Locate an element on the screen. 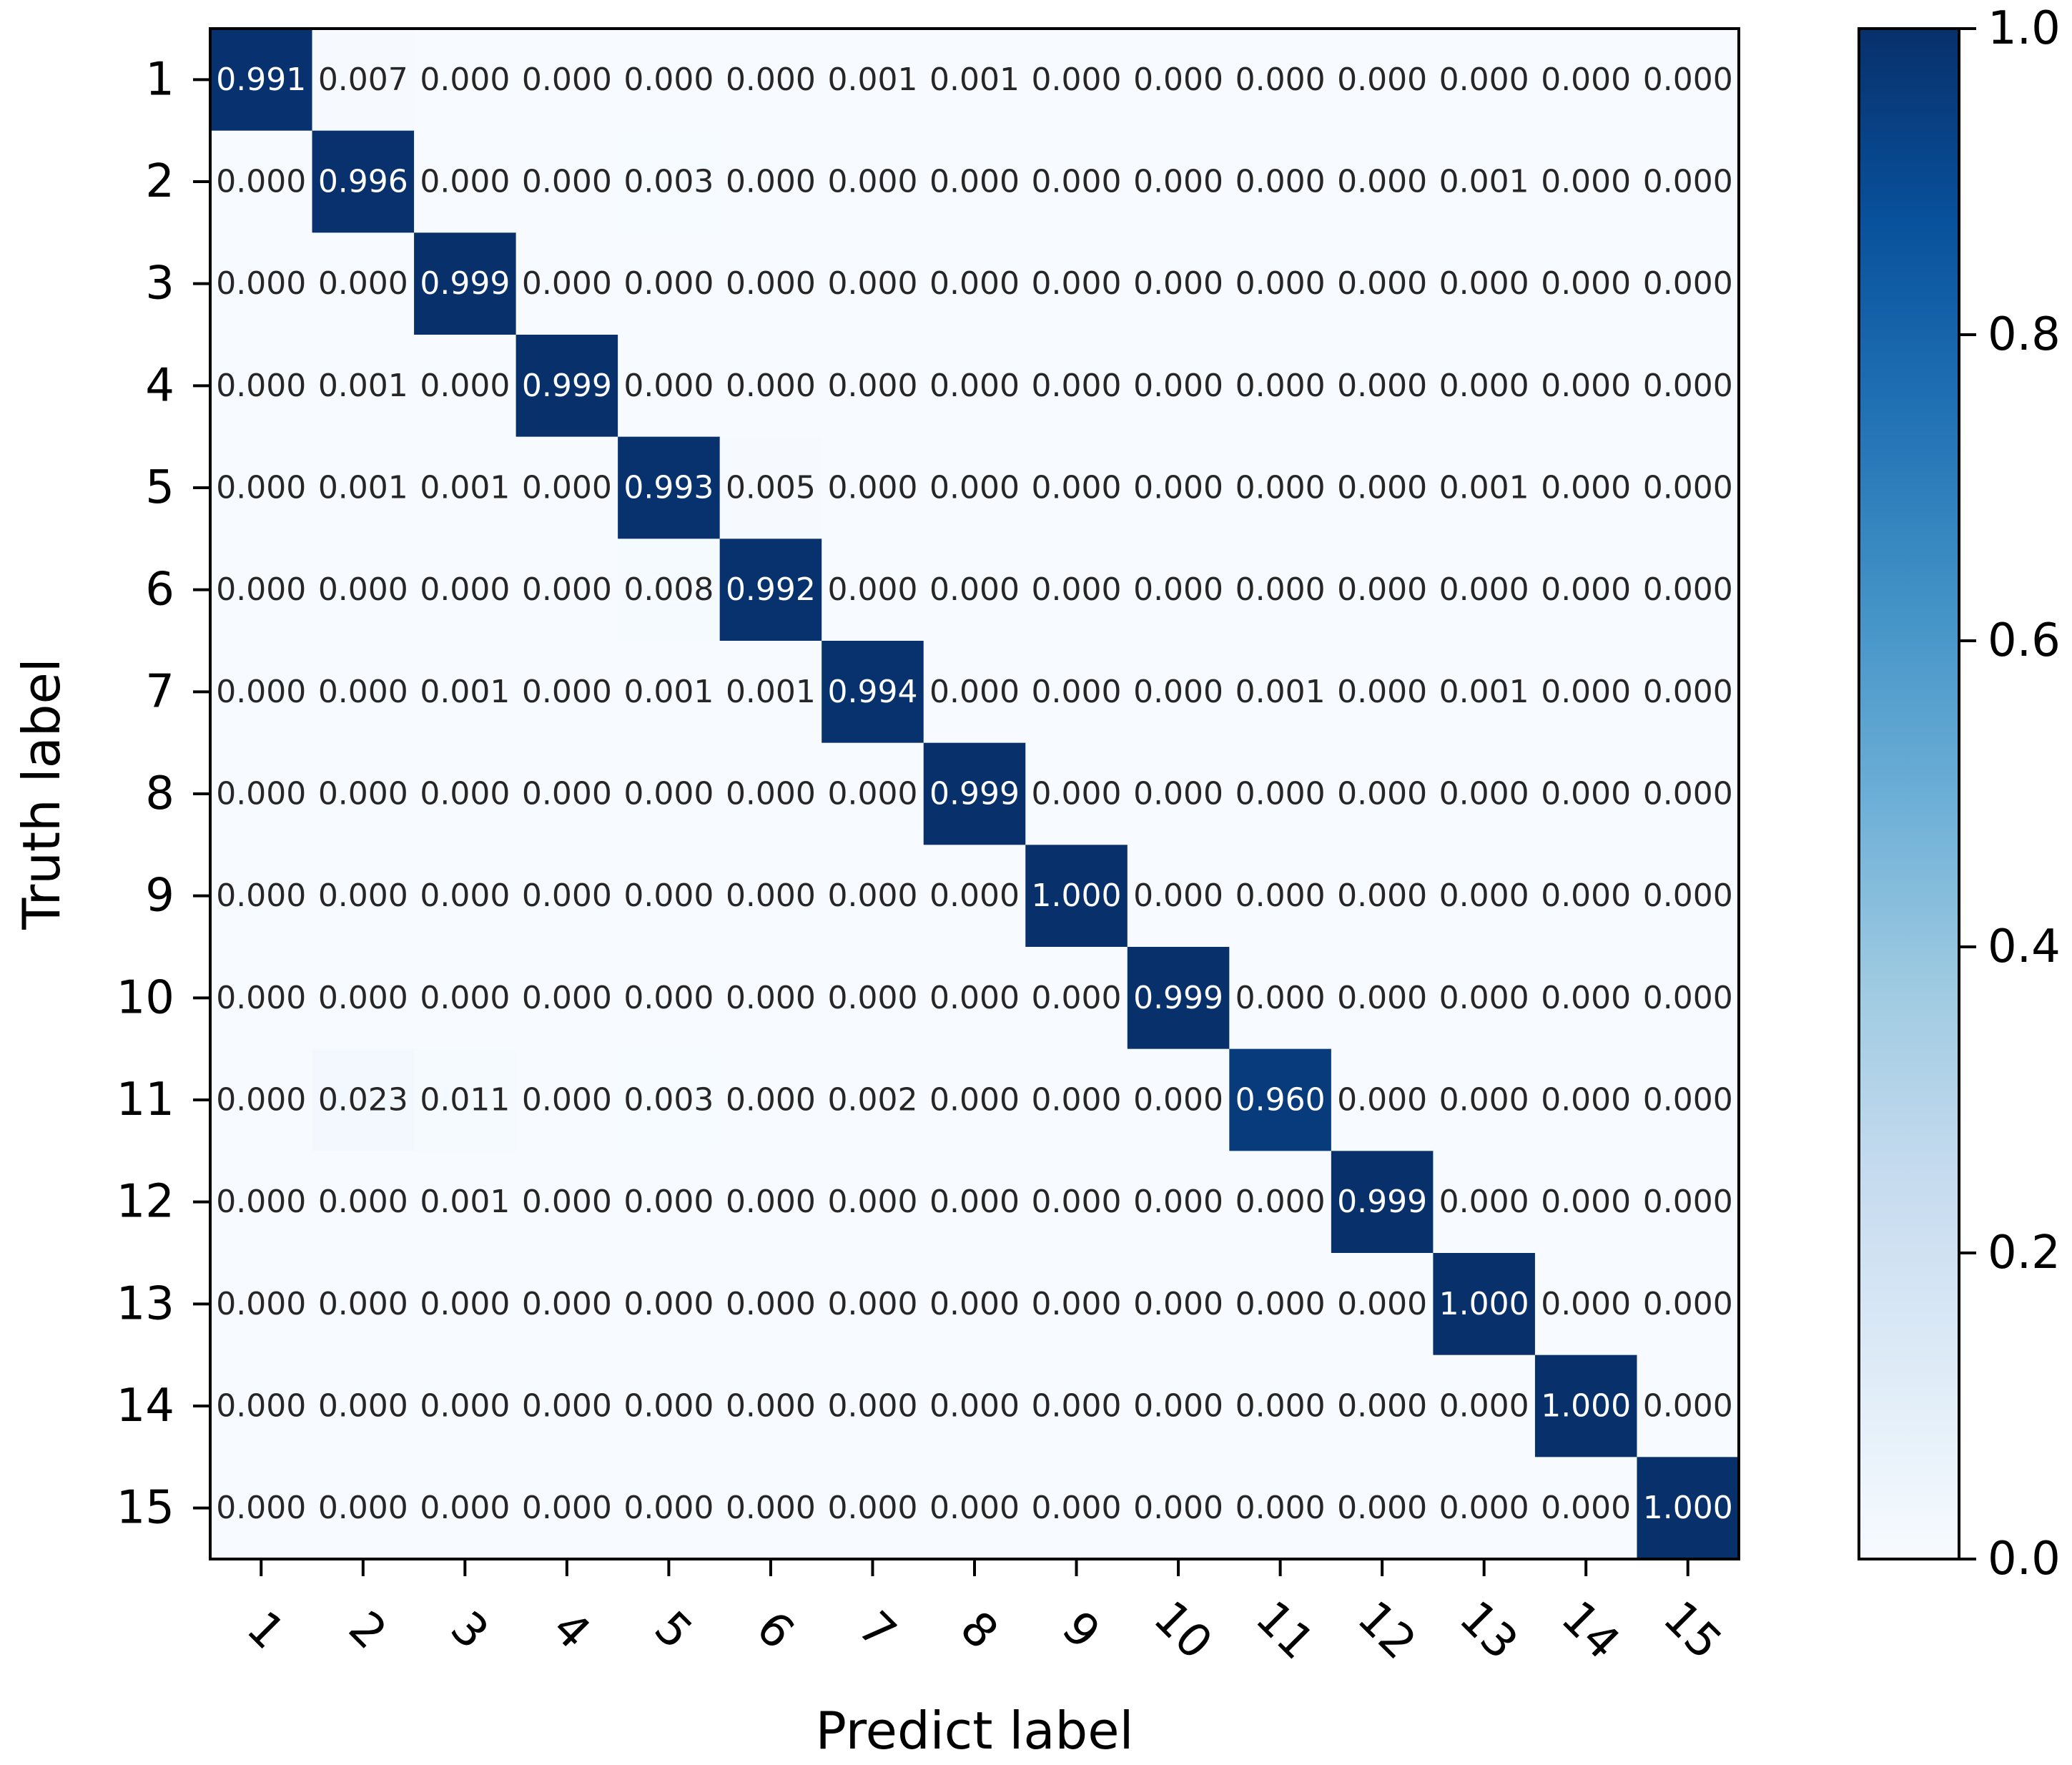 Image resolution: width=2072 pixels, height=1765 pixels. cell-value-label: 0.993 is located at coordinates (668, 488).